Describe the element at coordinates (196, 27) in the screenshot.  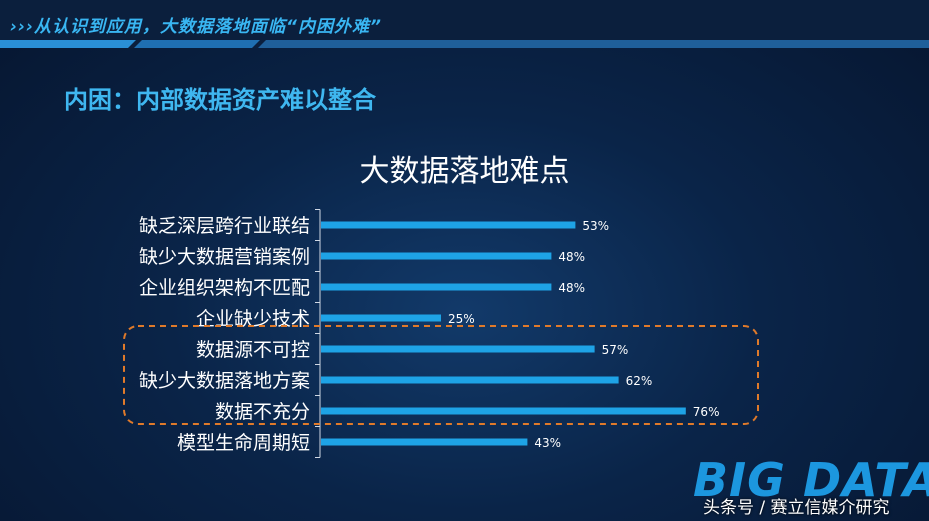
I see `banner-title: ›››从认识到应用，大数据落地面临“内困外难”` at that location.